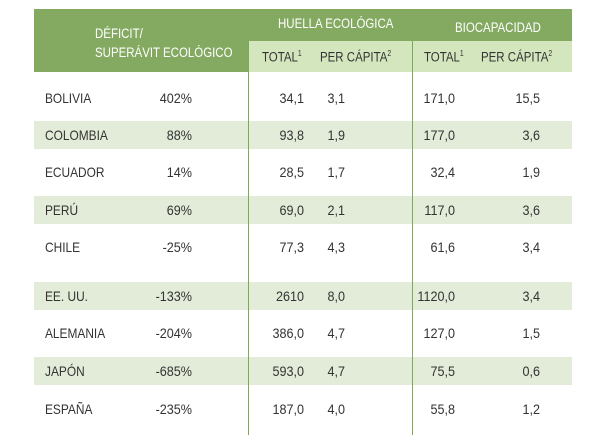 This screenshot has height=441, width=600. What do you see at coordinates (291, 98) in the screenshot?
I see `cell-he-total: 34,1` at bounding box center [291, 98].